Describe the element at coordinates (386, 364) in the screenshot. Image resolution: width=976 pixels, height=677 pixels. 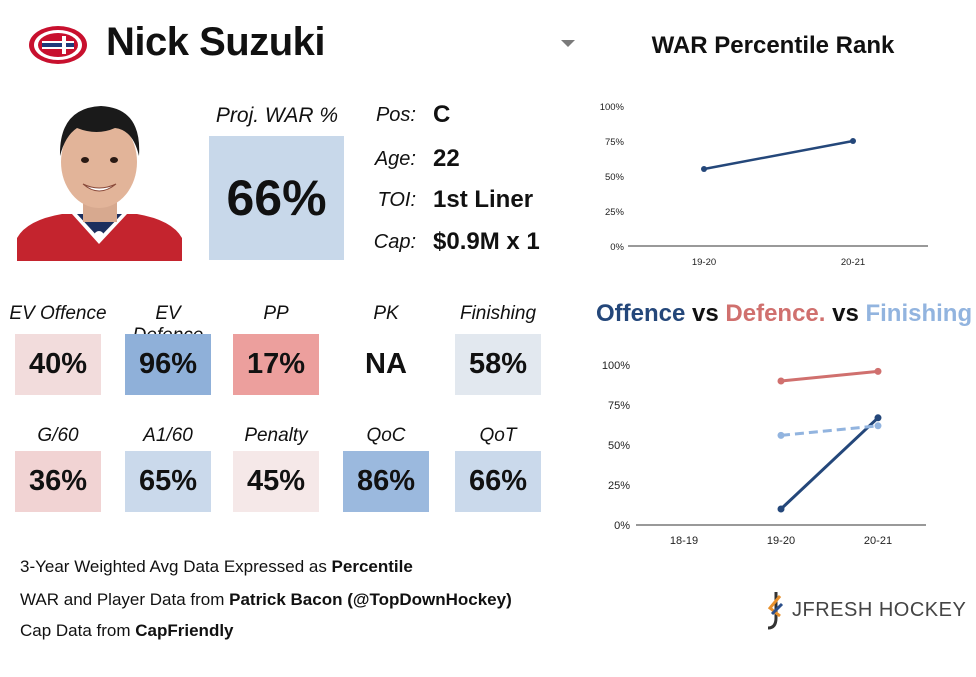
I see `stat-value-pk: NA` at that location.